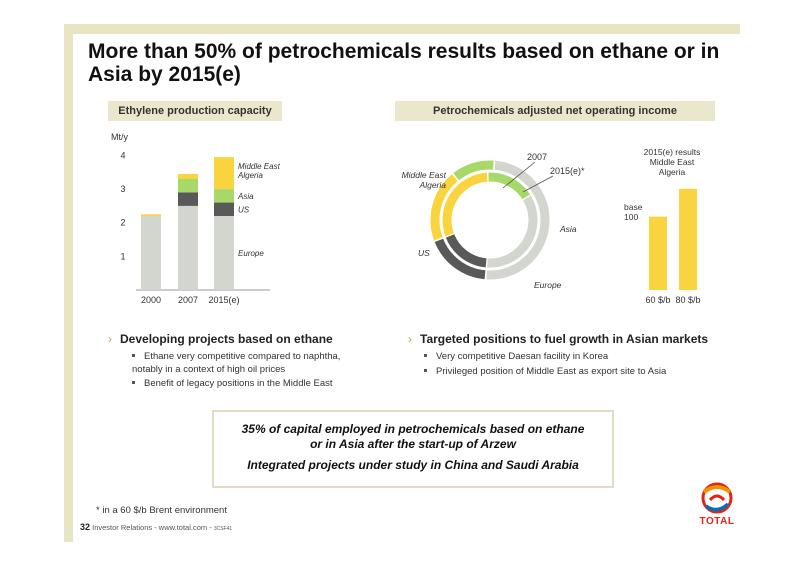 Image resolution: width=800 pixels, height=566 pixels. Describe the element at coordinates (568, 229) in the screenshot. I see `donut-label-asia: Asia` at that location.